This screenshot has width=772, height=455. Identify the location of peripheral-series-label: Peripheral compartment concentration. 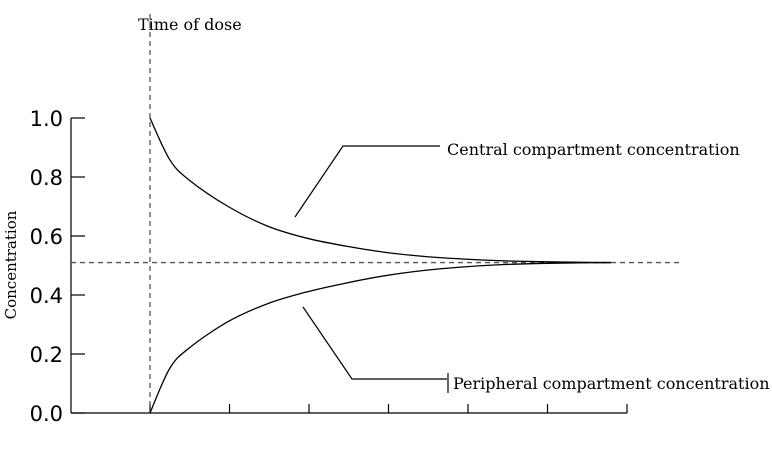
(611, 383).